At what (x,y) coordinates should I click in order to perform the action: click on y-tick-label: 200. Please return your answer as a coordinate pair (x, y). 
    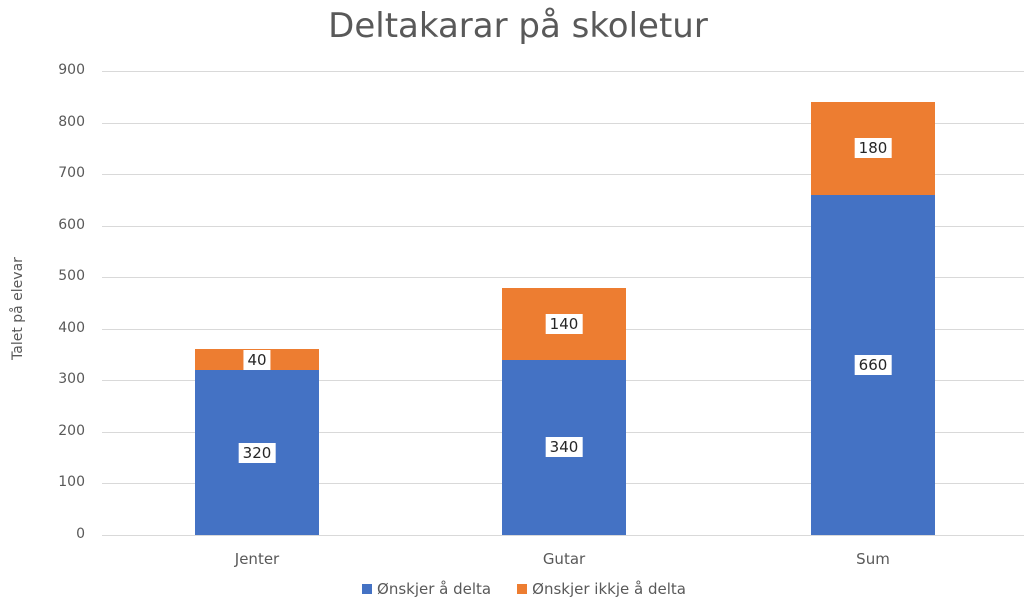
    Looking at the image, I should click on (71, 431).